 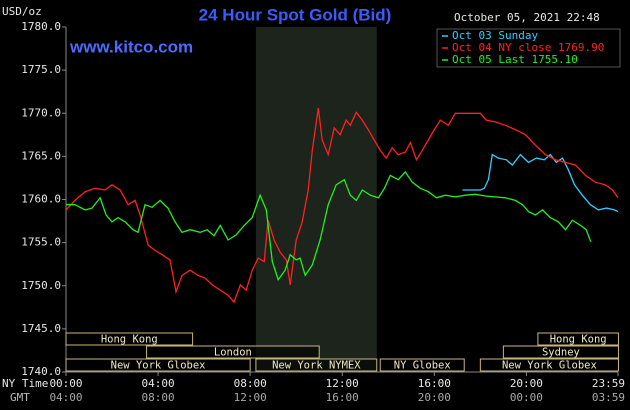 I want to click on y-tick-label: 1765.0, so click(x=41, y=155).